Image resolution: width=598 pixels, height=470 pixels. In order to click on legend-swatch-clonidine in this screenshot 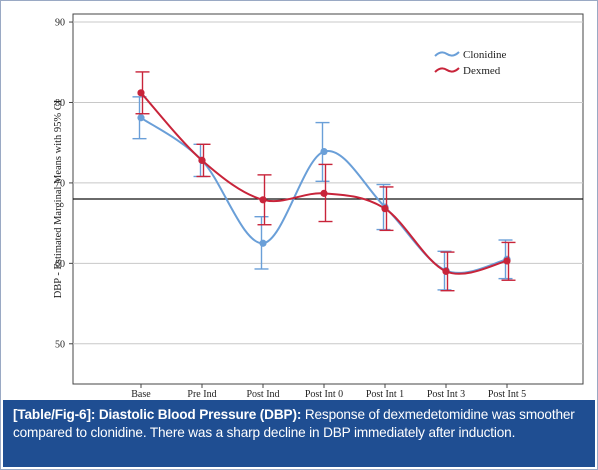, I will do `click(447, 54)`.